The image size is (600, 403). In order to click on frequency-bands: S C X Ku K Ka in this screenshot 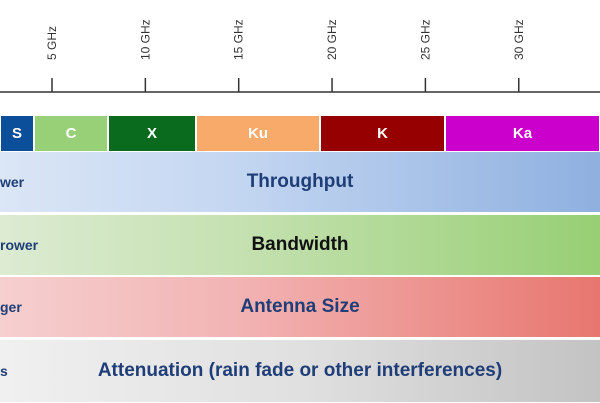, I will do `click(300, 133)`.